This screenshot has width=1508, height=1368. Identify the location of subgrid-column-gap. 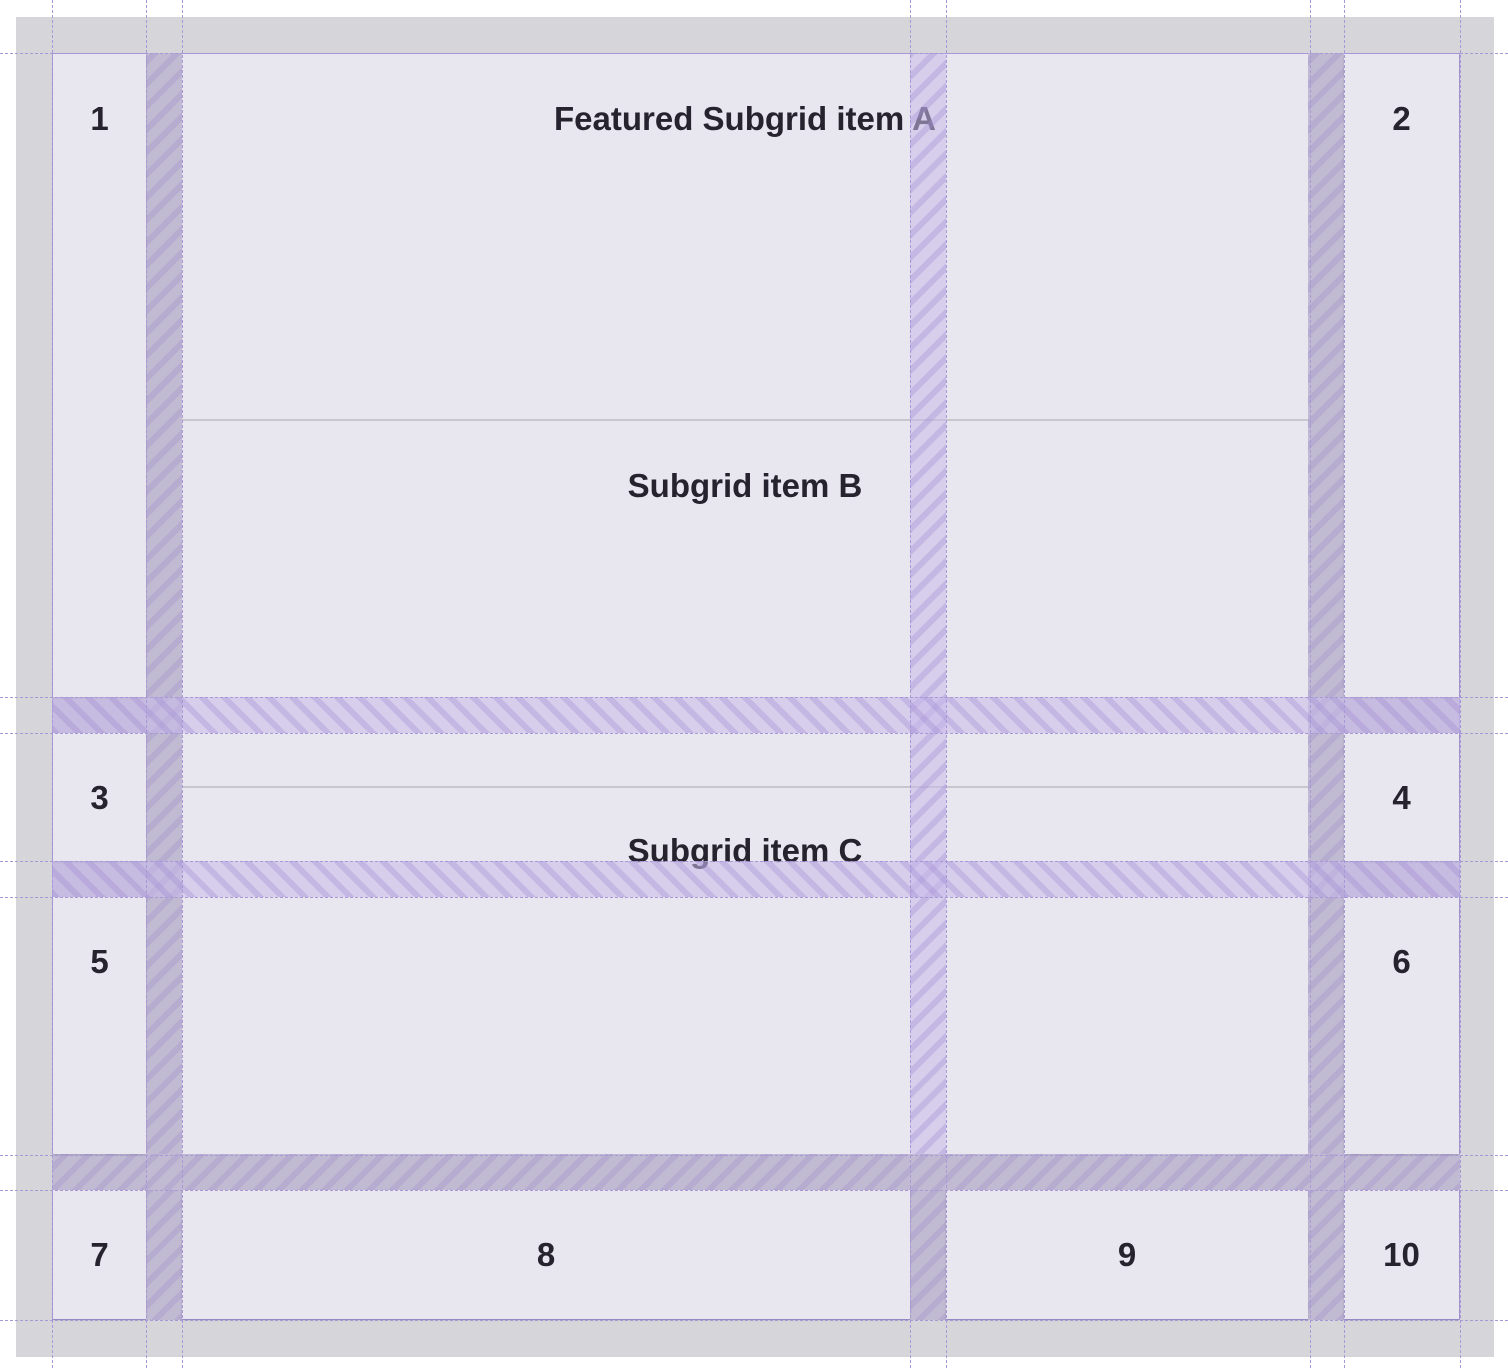
(928, 603).